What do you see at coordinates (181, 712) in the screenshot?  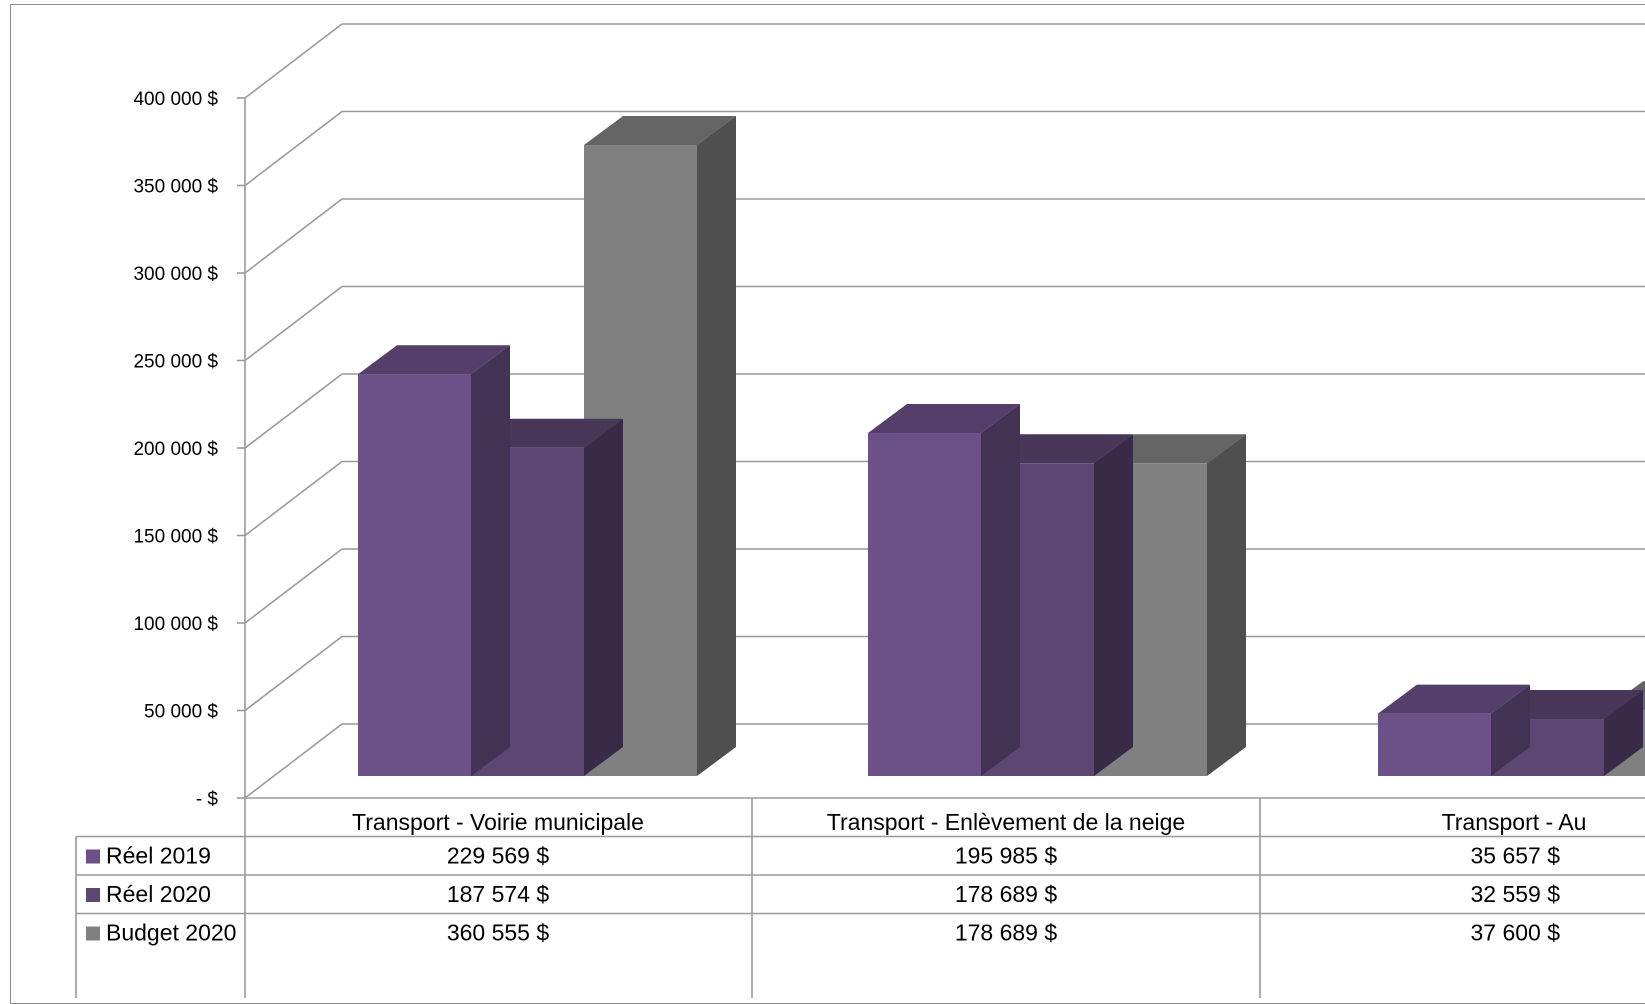 I see `y-tick-label: 50 000 $` at bounding box center [181, 712].